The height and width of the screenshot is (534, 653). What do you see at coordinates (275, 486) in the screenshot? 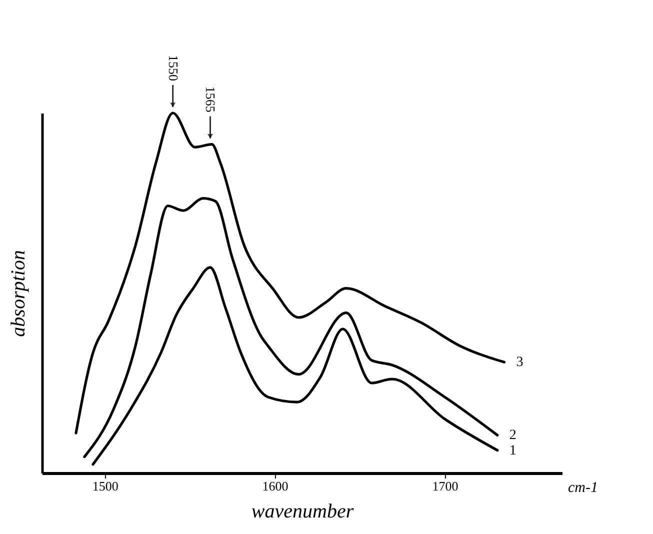
I see `x-tick-label: 1600` at bounding box center [275, 486].